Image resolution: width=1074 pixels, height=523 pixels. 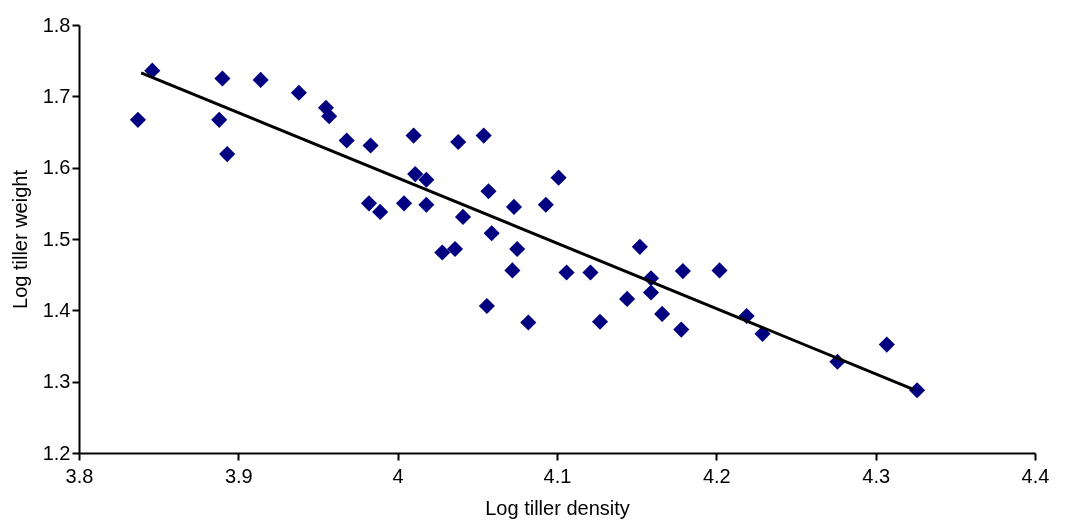 What do you see at coordinates (56, 238) in the screenshot?
I see `y-tick-label: 1.5` at bounding box center [56, 238].